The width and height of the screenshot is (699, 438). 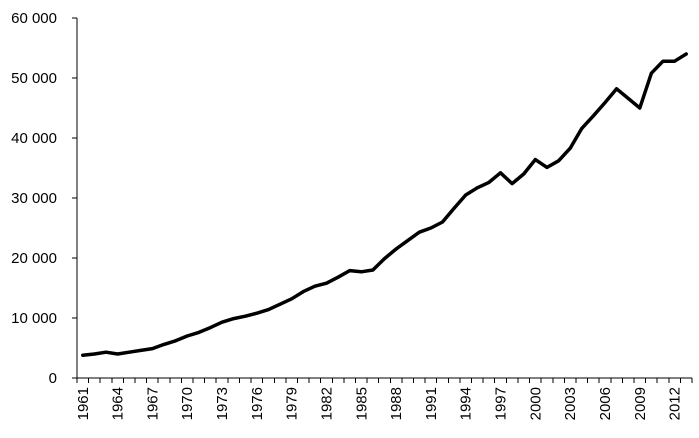 What do you see at coordinates (326, 403) in the screenshot?
I see `x-tick-label: 1982` at bounding box center [326, 403].